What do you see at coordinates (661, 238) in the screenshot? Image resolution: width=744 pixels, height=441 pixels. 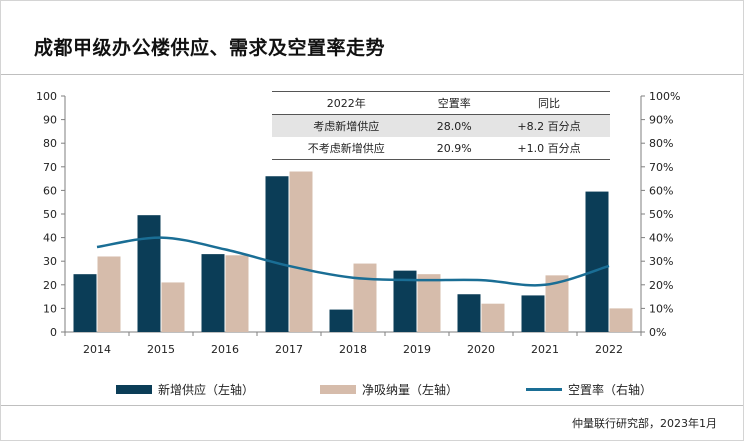 I see `y-right-tick-label: 40%` at bounding box center [661, 238].